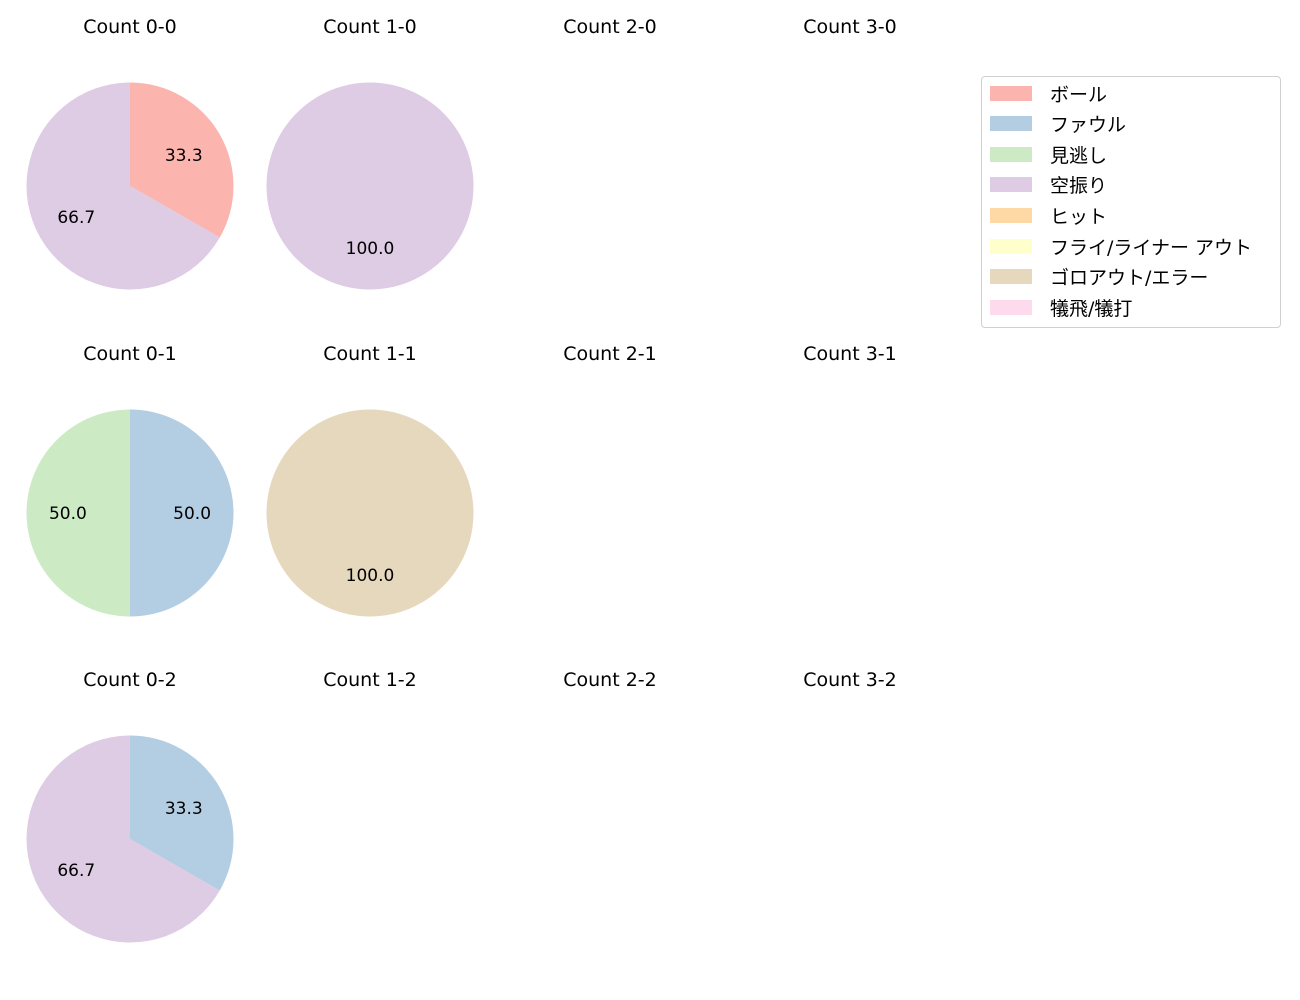 This screenshot has width=1300, height=1000. I want to click on pie-panel: Count 3-1, so click(860, 487).